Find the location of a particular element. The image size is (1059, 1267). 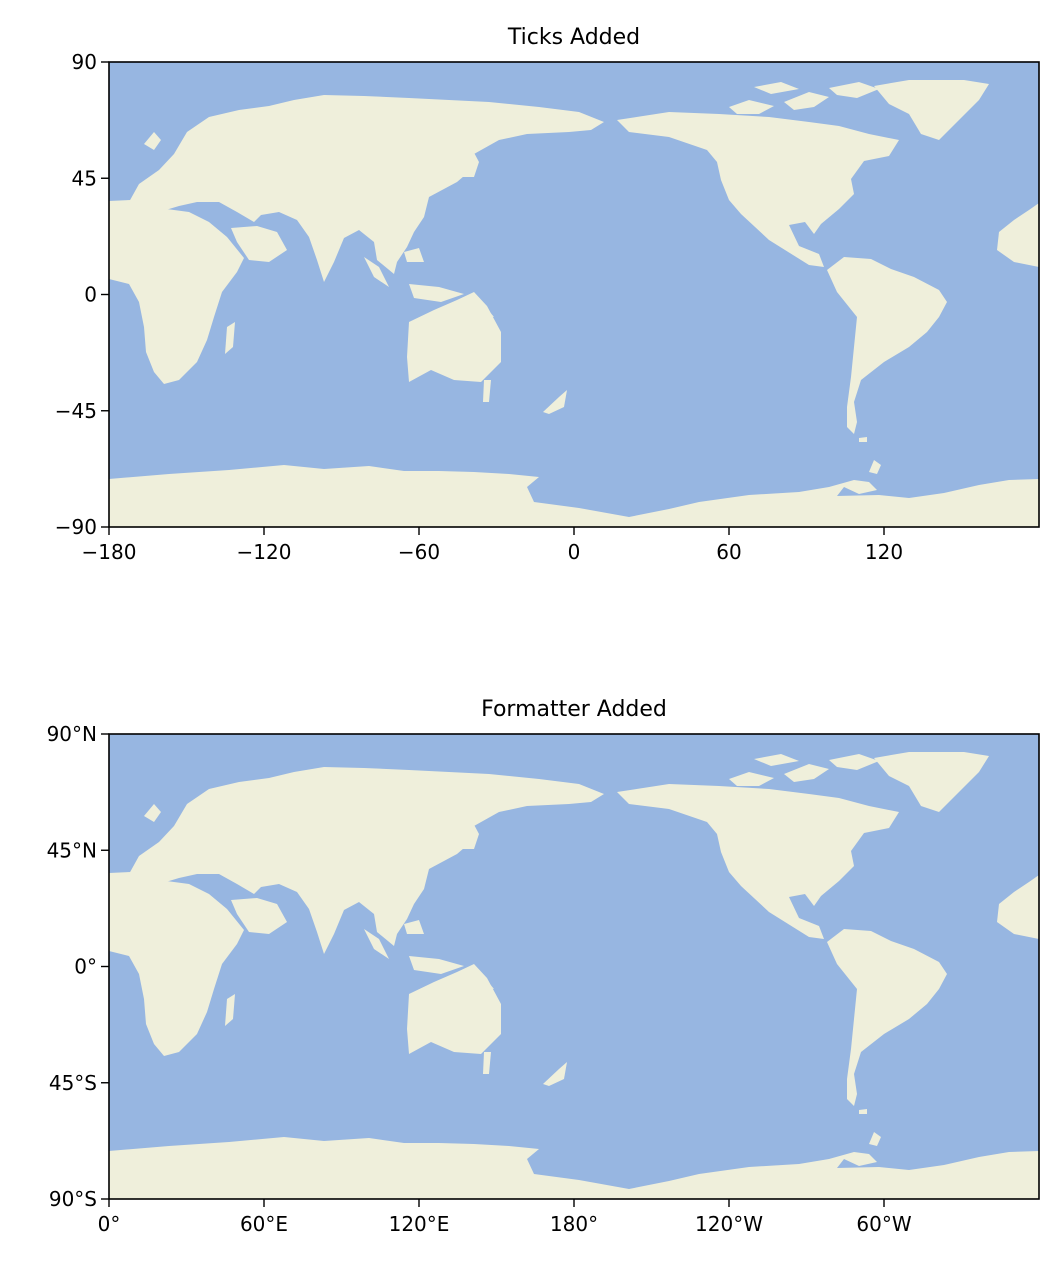

y-tick-label: 0° is located at coordinates (85, 967).